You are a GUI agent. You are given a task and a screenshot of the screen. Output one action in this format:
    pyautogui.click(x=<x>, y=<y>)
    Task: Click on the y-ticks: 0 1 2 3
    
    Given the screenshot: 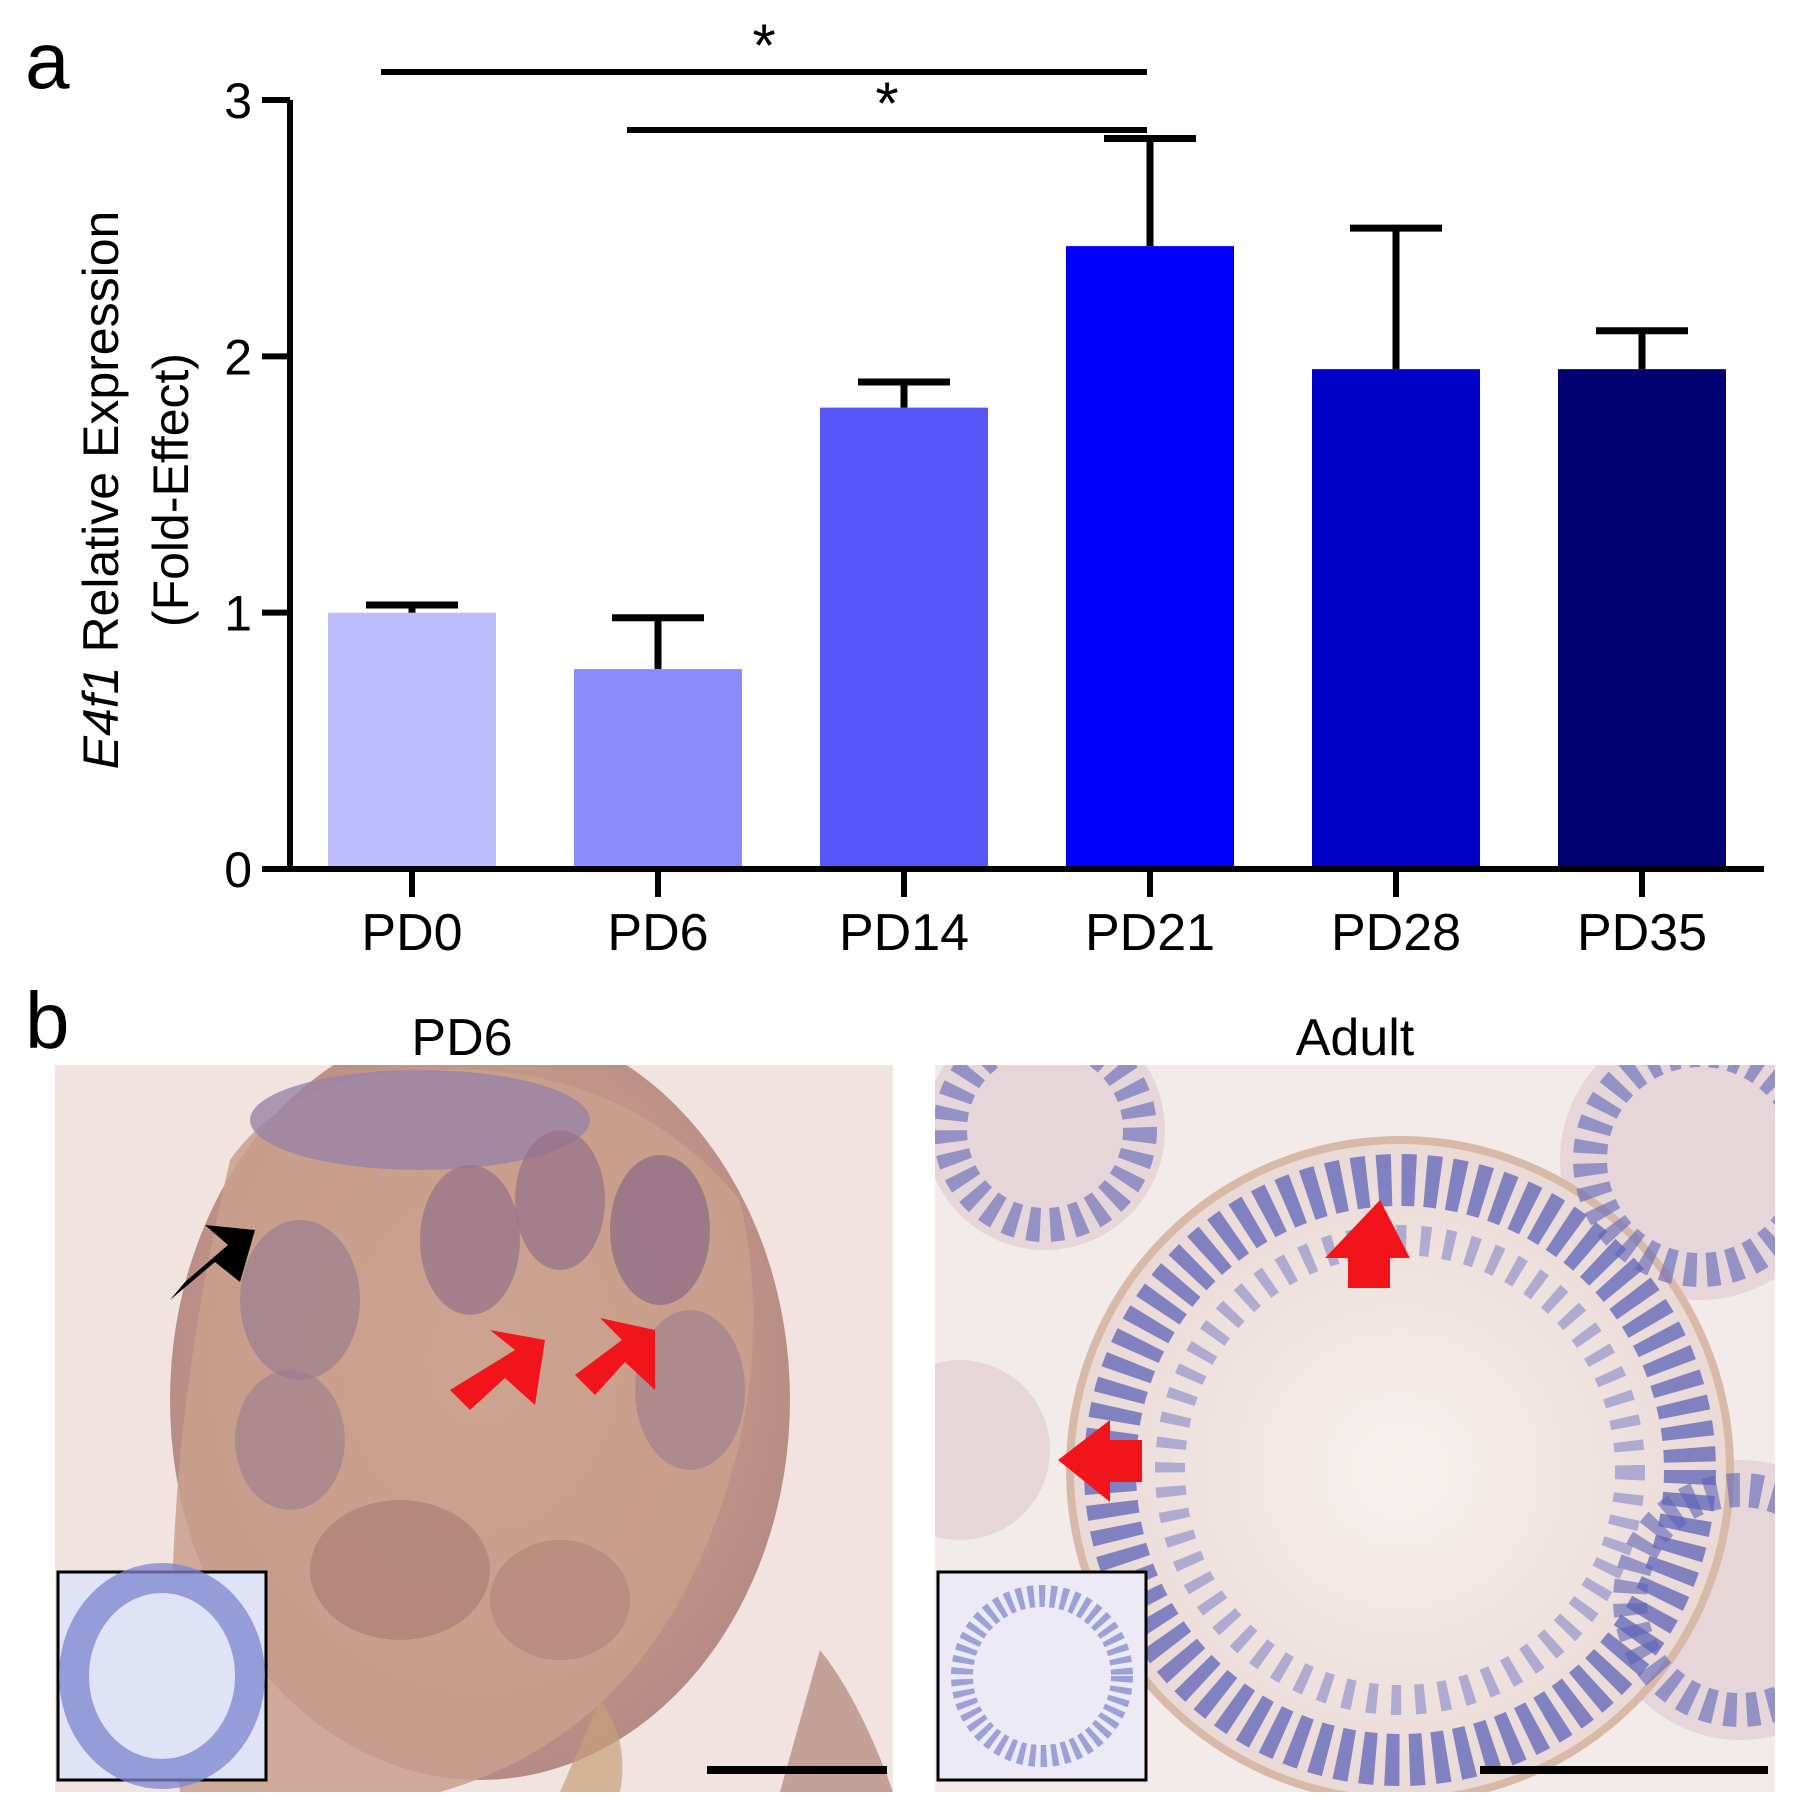 What is the action you would take?
    pyautogui.click(x=257, y=485)
    